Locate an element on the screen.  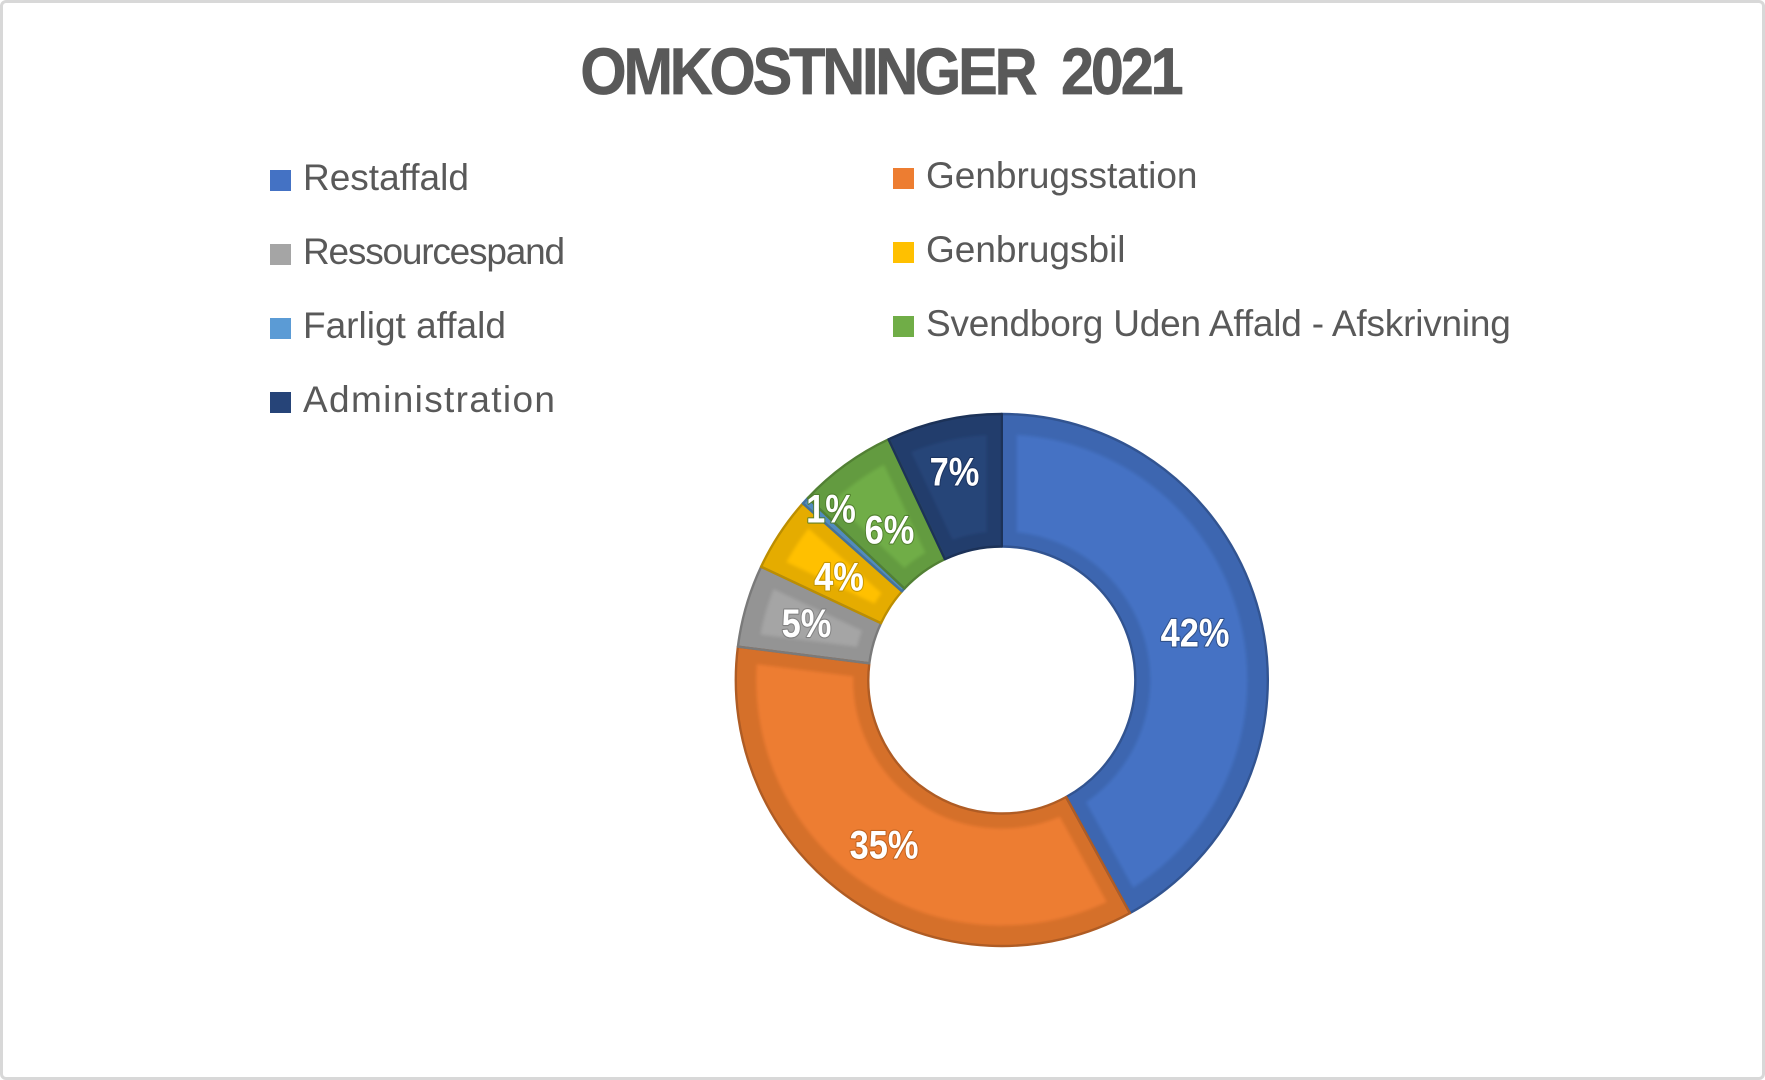
svg-text: 1% is located at coordinates (831, 510).